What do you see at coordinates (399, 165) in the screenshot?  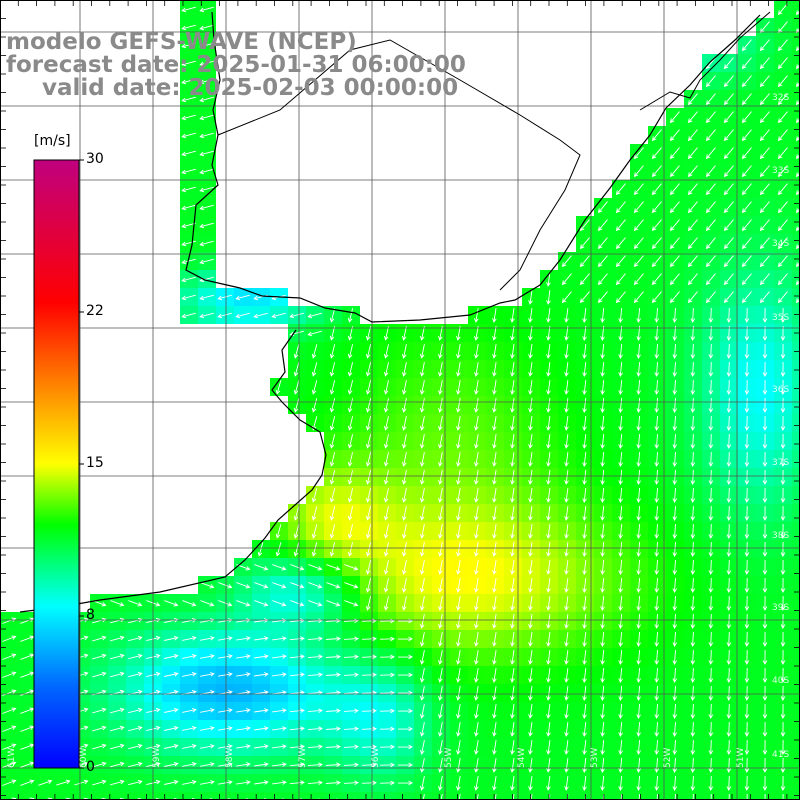 I see `plata-north-shore` at bounding box center [399, 165].